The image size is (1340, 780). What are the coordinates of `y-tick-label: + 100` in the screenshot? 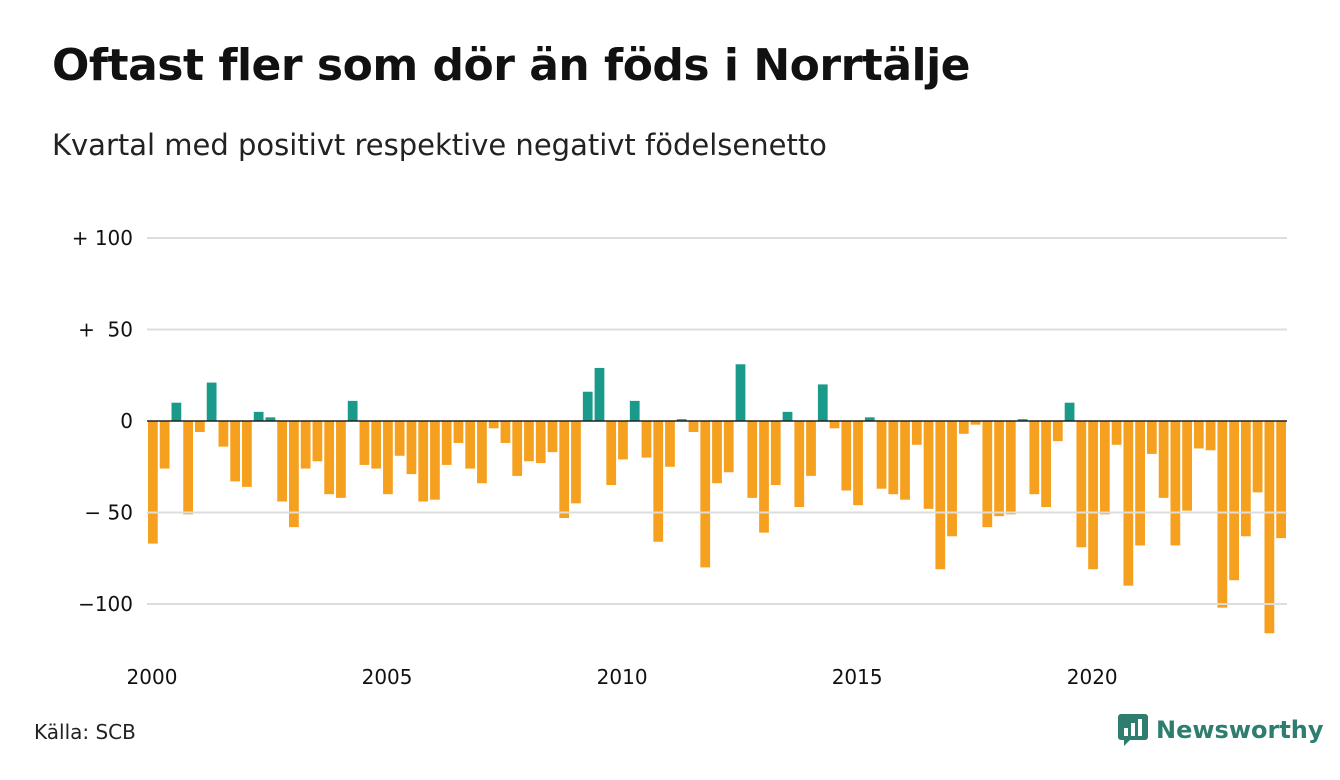 It's located at (102, 238).